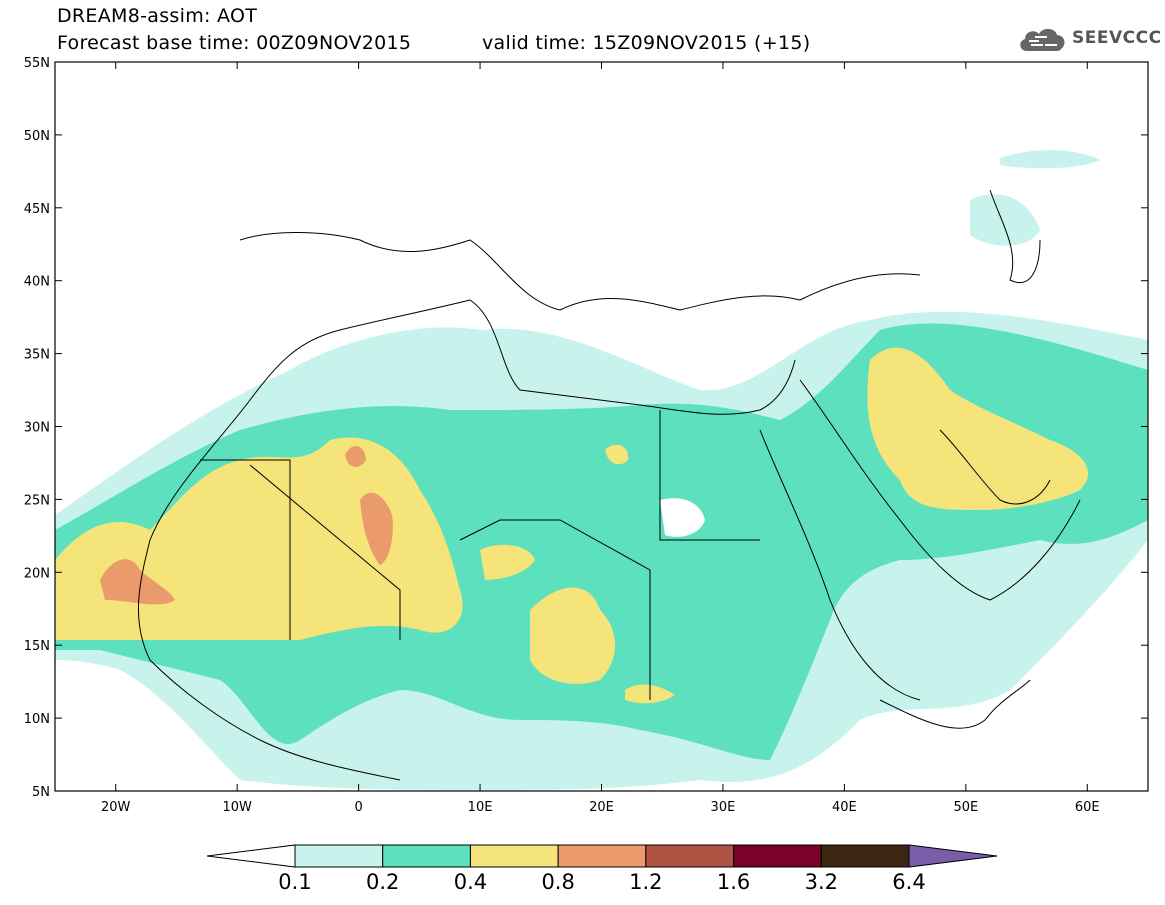 This screenshot has height=905, width=1165. I want to click on lat-label: 10N, so click(37, 719).